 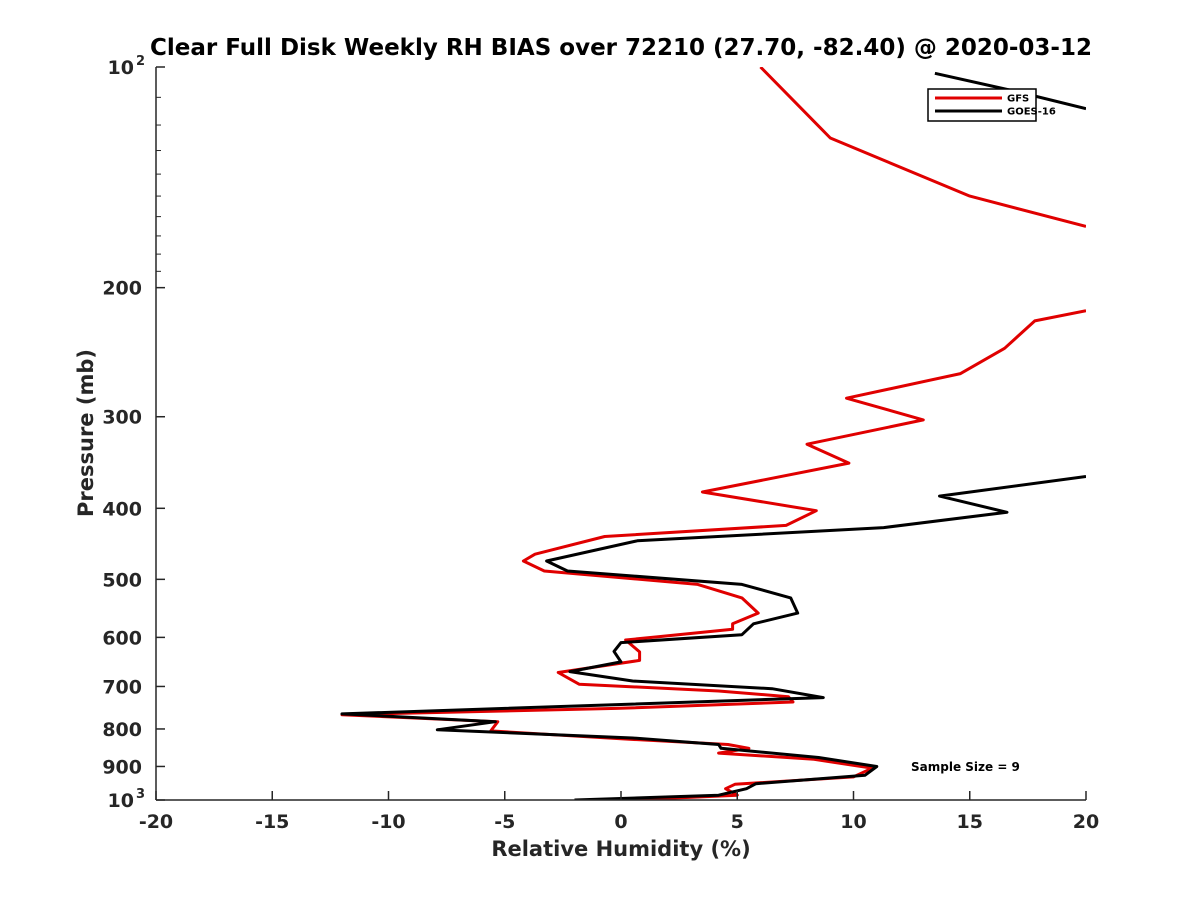 What do you see at coordinates (272, 822) in the screenshot?
I see `x-tick-label: -15` at bounding box center [272, 822].